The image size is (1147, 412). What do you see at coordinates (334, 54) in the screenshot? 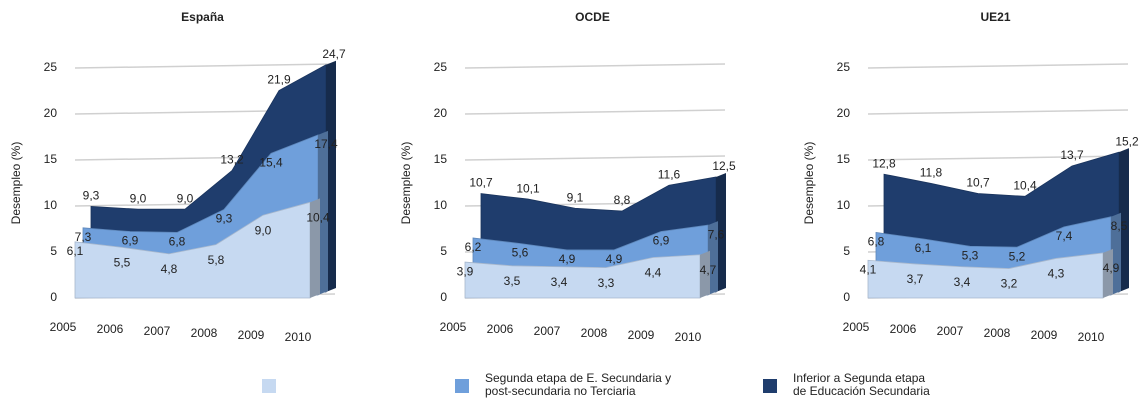
I see `value-label: 24,7` at bounding box center [334, 54].